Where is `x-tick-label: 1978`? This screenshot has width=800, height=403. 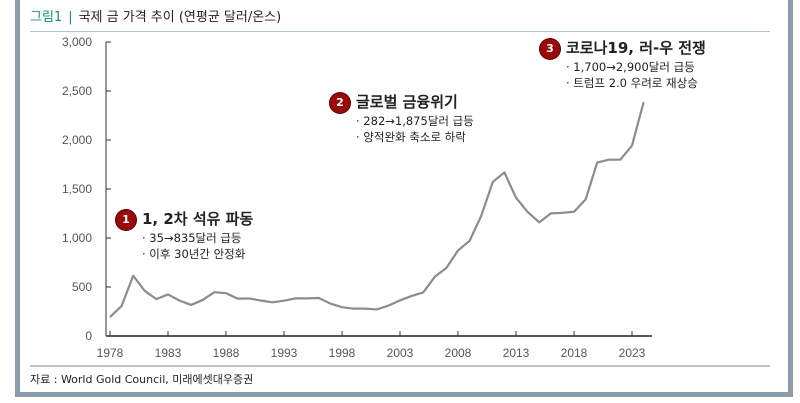
x-tick-label: 1978 is located at coordinates (110, 353).